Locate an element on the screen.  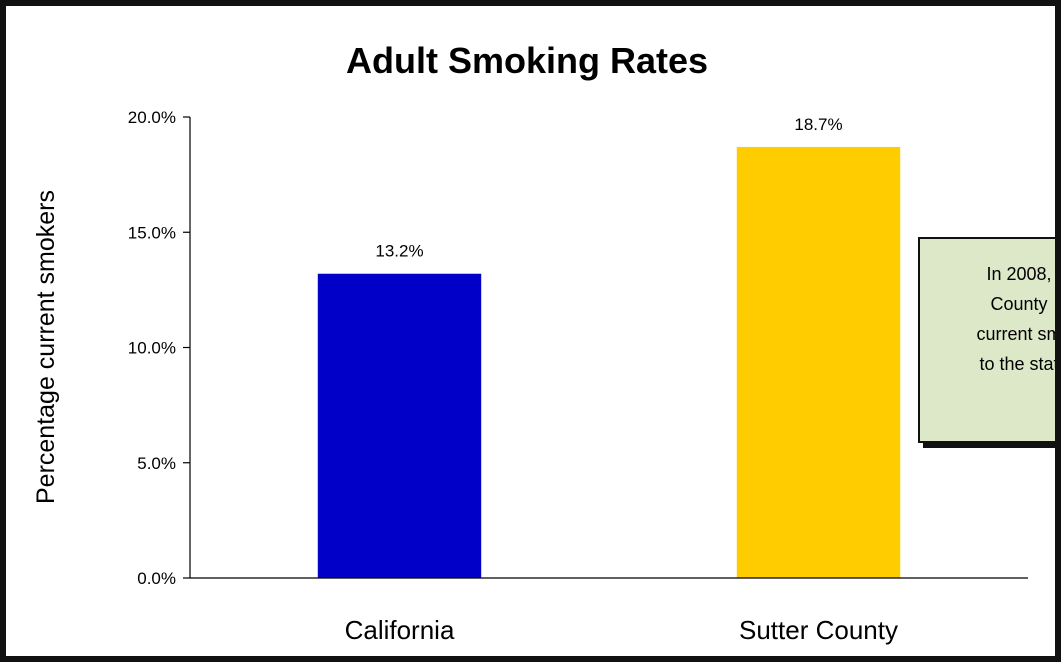
chart-title: Adult Smoking Rates is located at coordinates (527, 60).